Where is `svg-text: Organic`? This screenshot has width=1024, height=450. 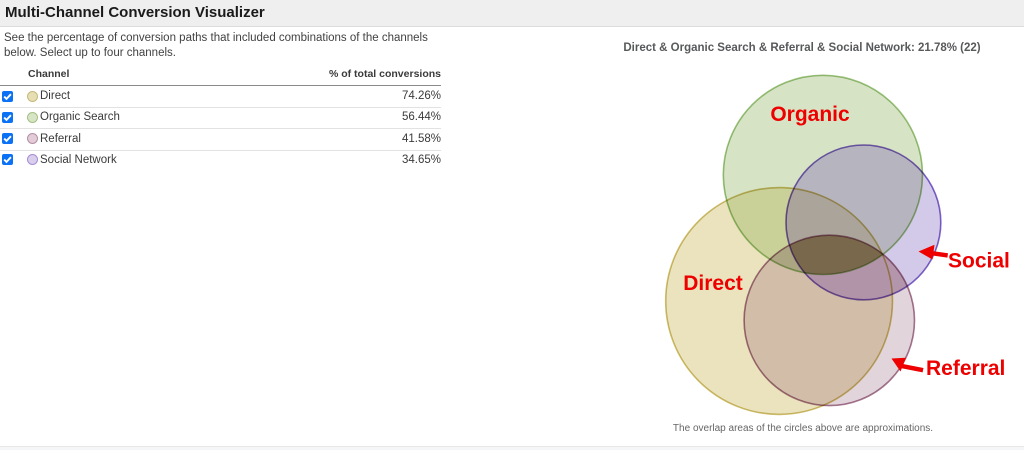 svg-text: Organic is located at coordinates (810, 114).